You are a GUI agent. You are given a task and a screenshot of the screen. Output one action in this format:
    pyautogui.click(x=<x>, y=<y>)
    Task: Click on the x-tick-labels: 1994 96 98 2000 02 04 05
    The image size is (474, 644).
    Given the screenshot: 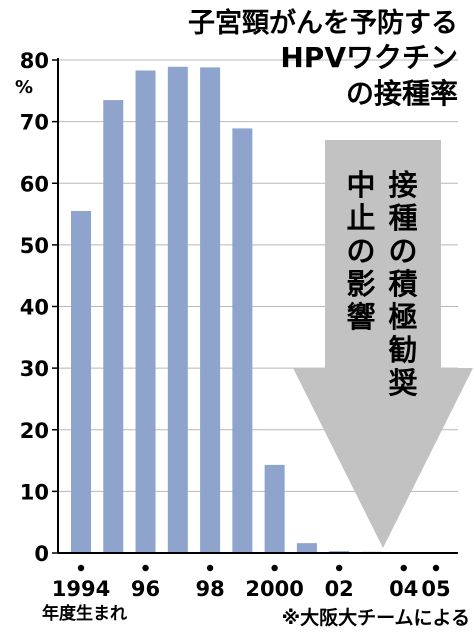 What is the action you would take?
    pyautogui.click(x=251, y=582)
    